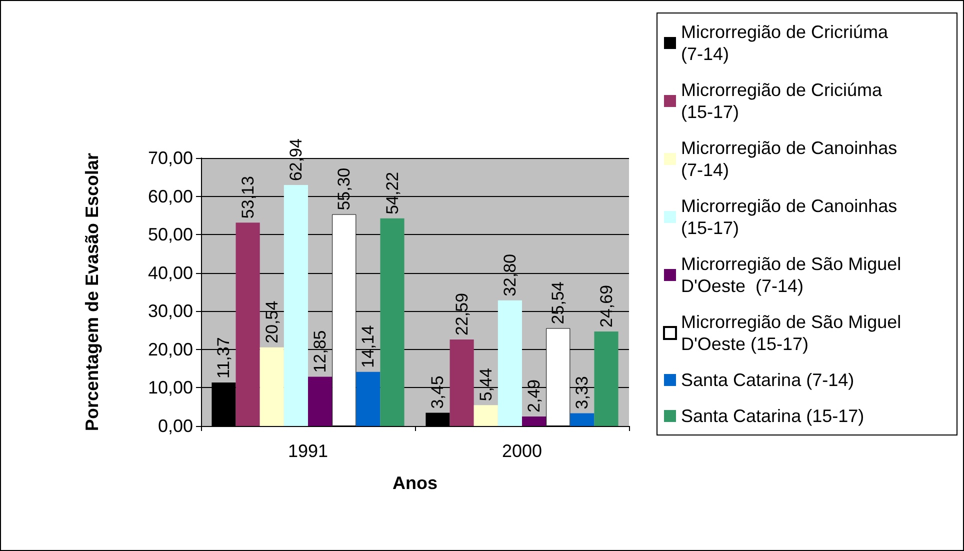 This screenshot has width=964, height=551. I want to click on data-label: 12,85, so click(320, 351).